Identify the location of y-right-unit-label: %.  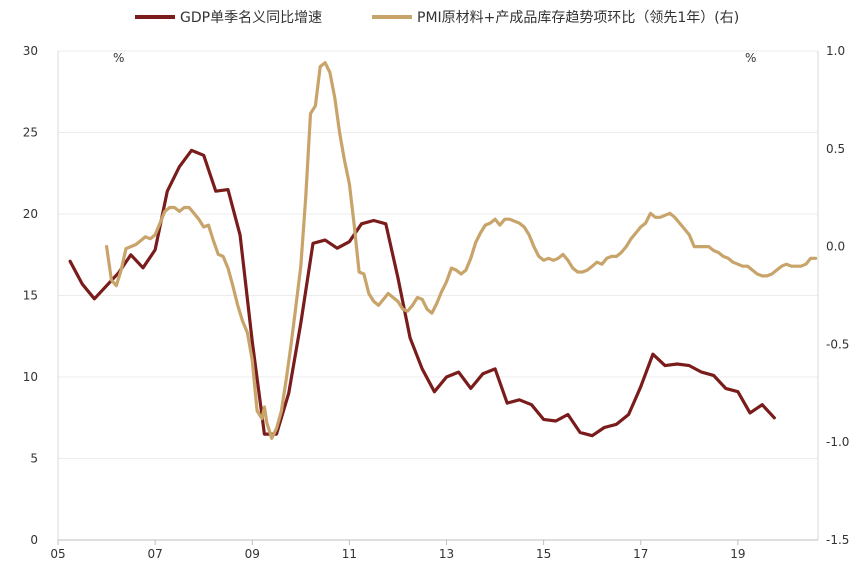
(750, 58).